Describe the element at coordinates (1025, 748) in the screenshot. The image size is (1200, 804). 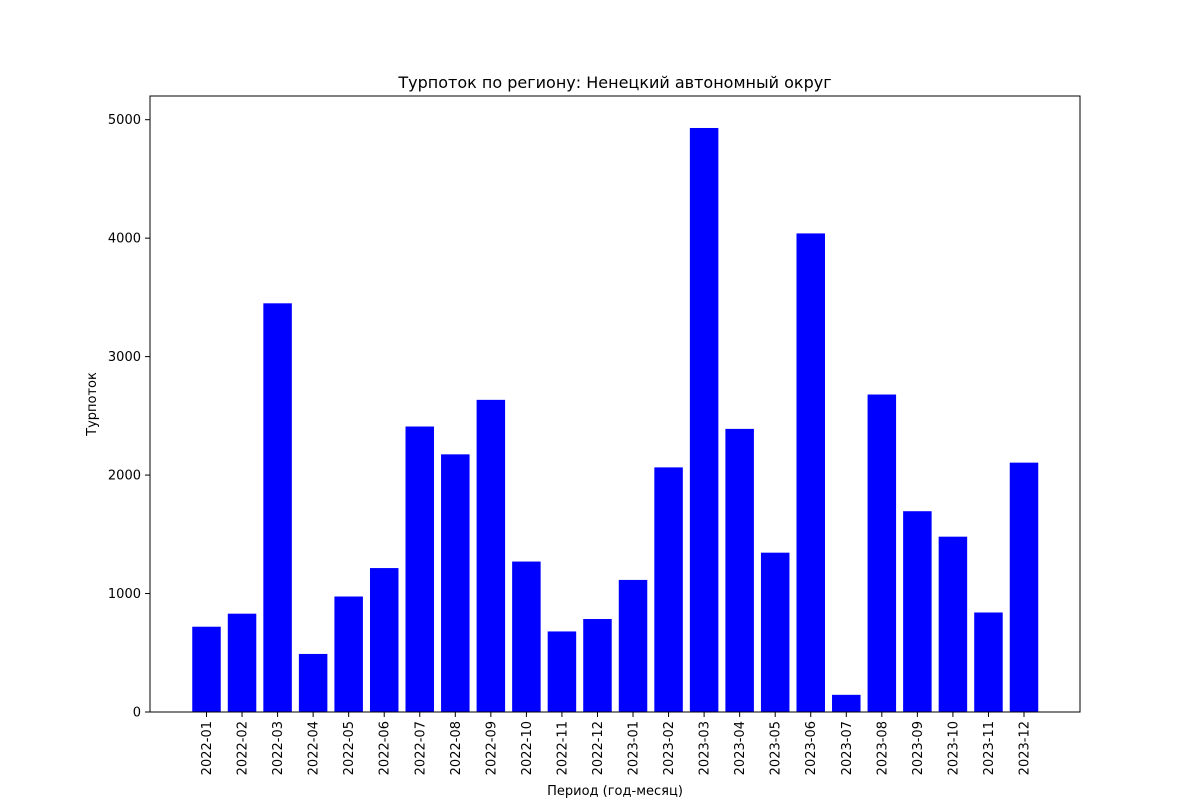
I see `x-tick-label: 2023-12` at that location.